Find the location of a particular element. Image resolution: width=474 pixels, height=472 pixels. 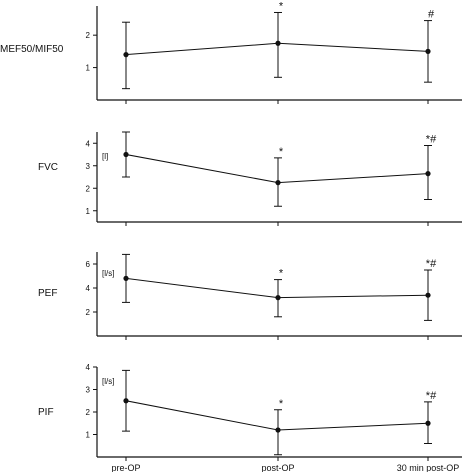

x-tick-label: 30 min post-OP is located at coordinates (428, 467).